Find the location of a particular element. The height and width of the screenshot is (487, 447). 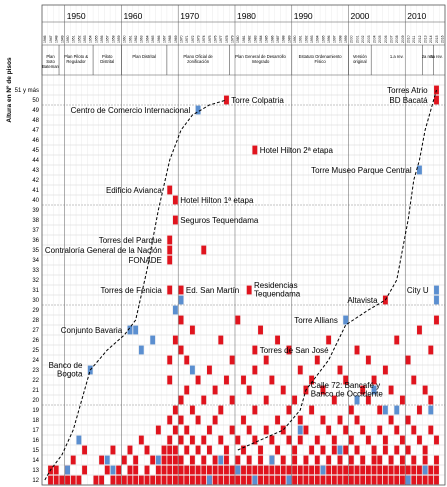

year-tick: 1981 is located at coordinates (244, 39).